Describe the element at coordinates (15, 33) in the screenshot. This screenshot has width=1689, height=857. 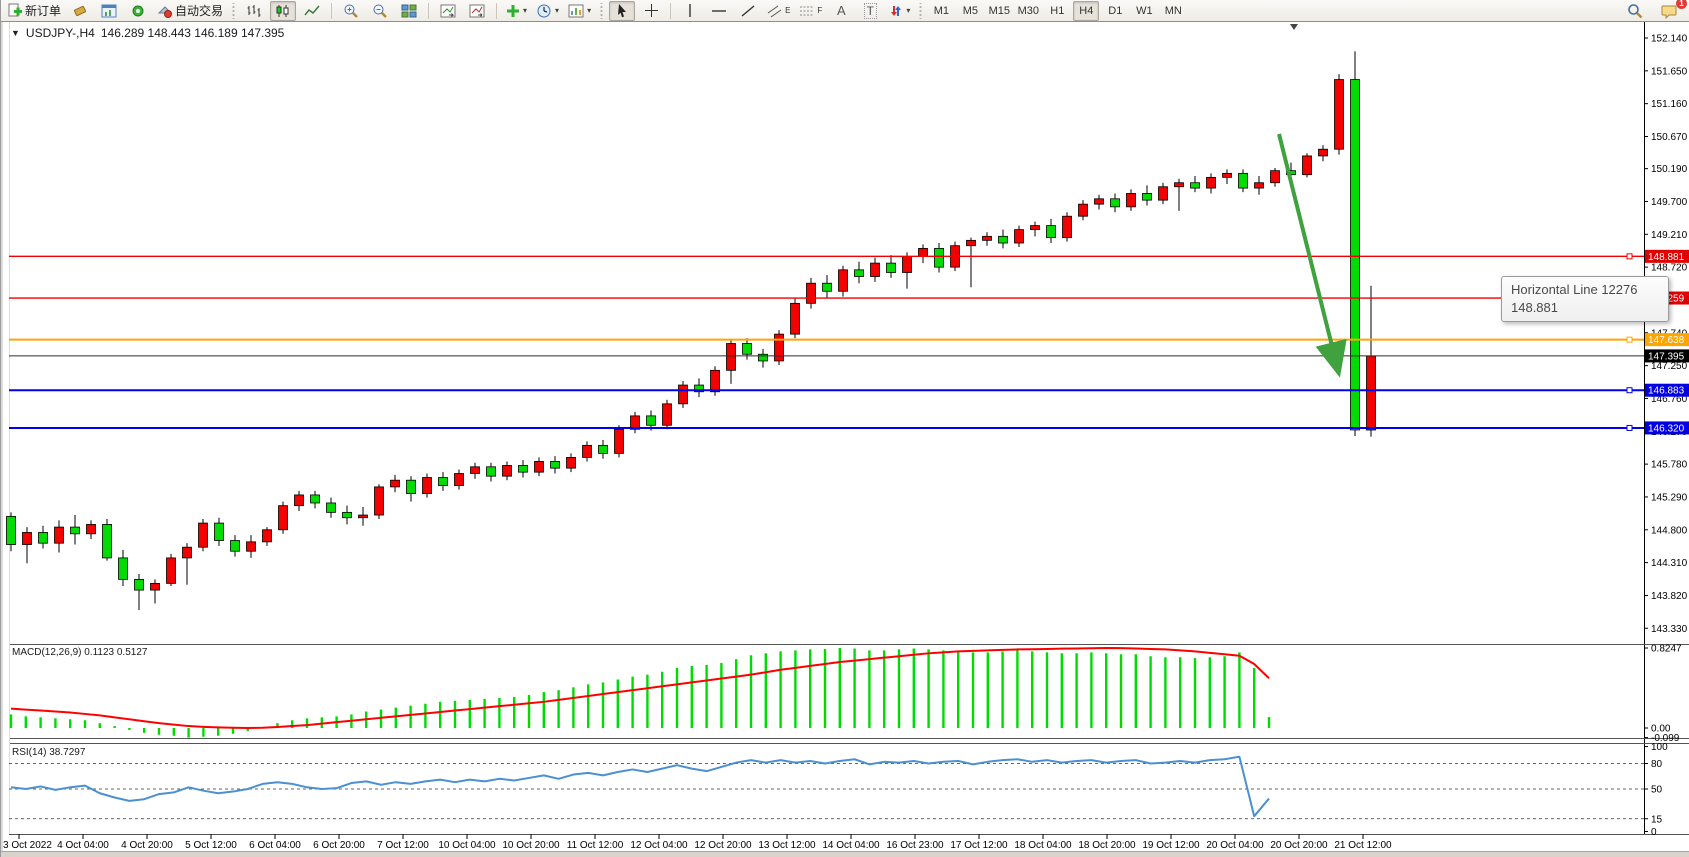
I see `chevron-down-icon: ▼` at that location.